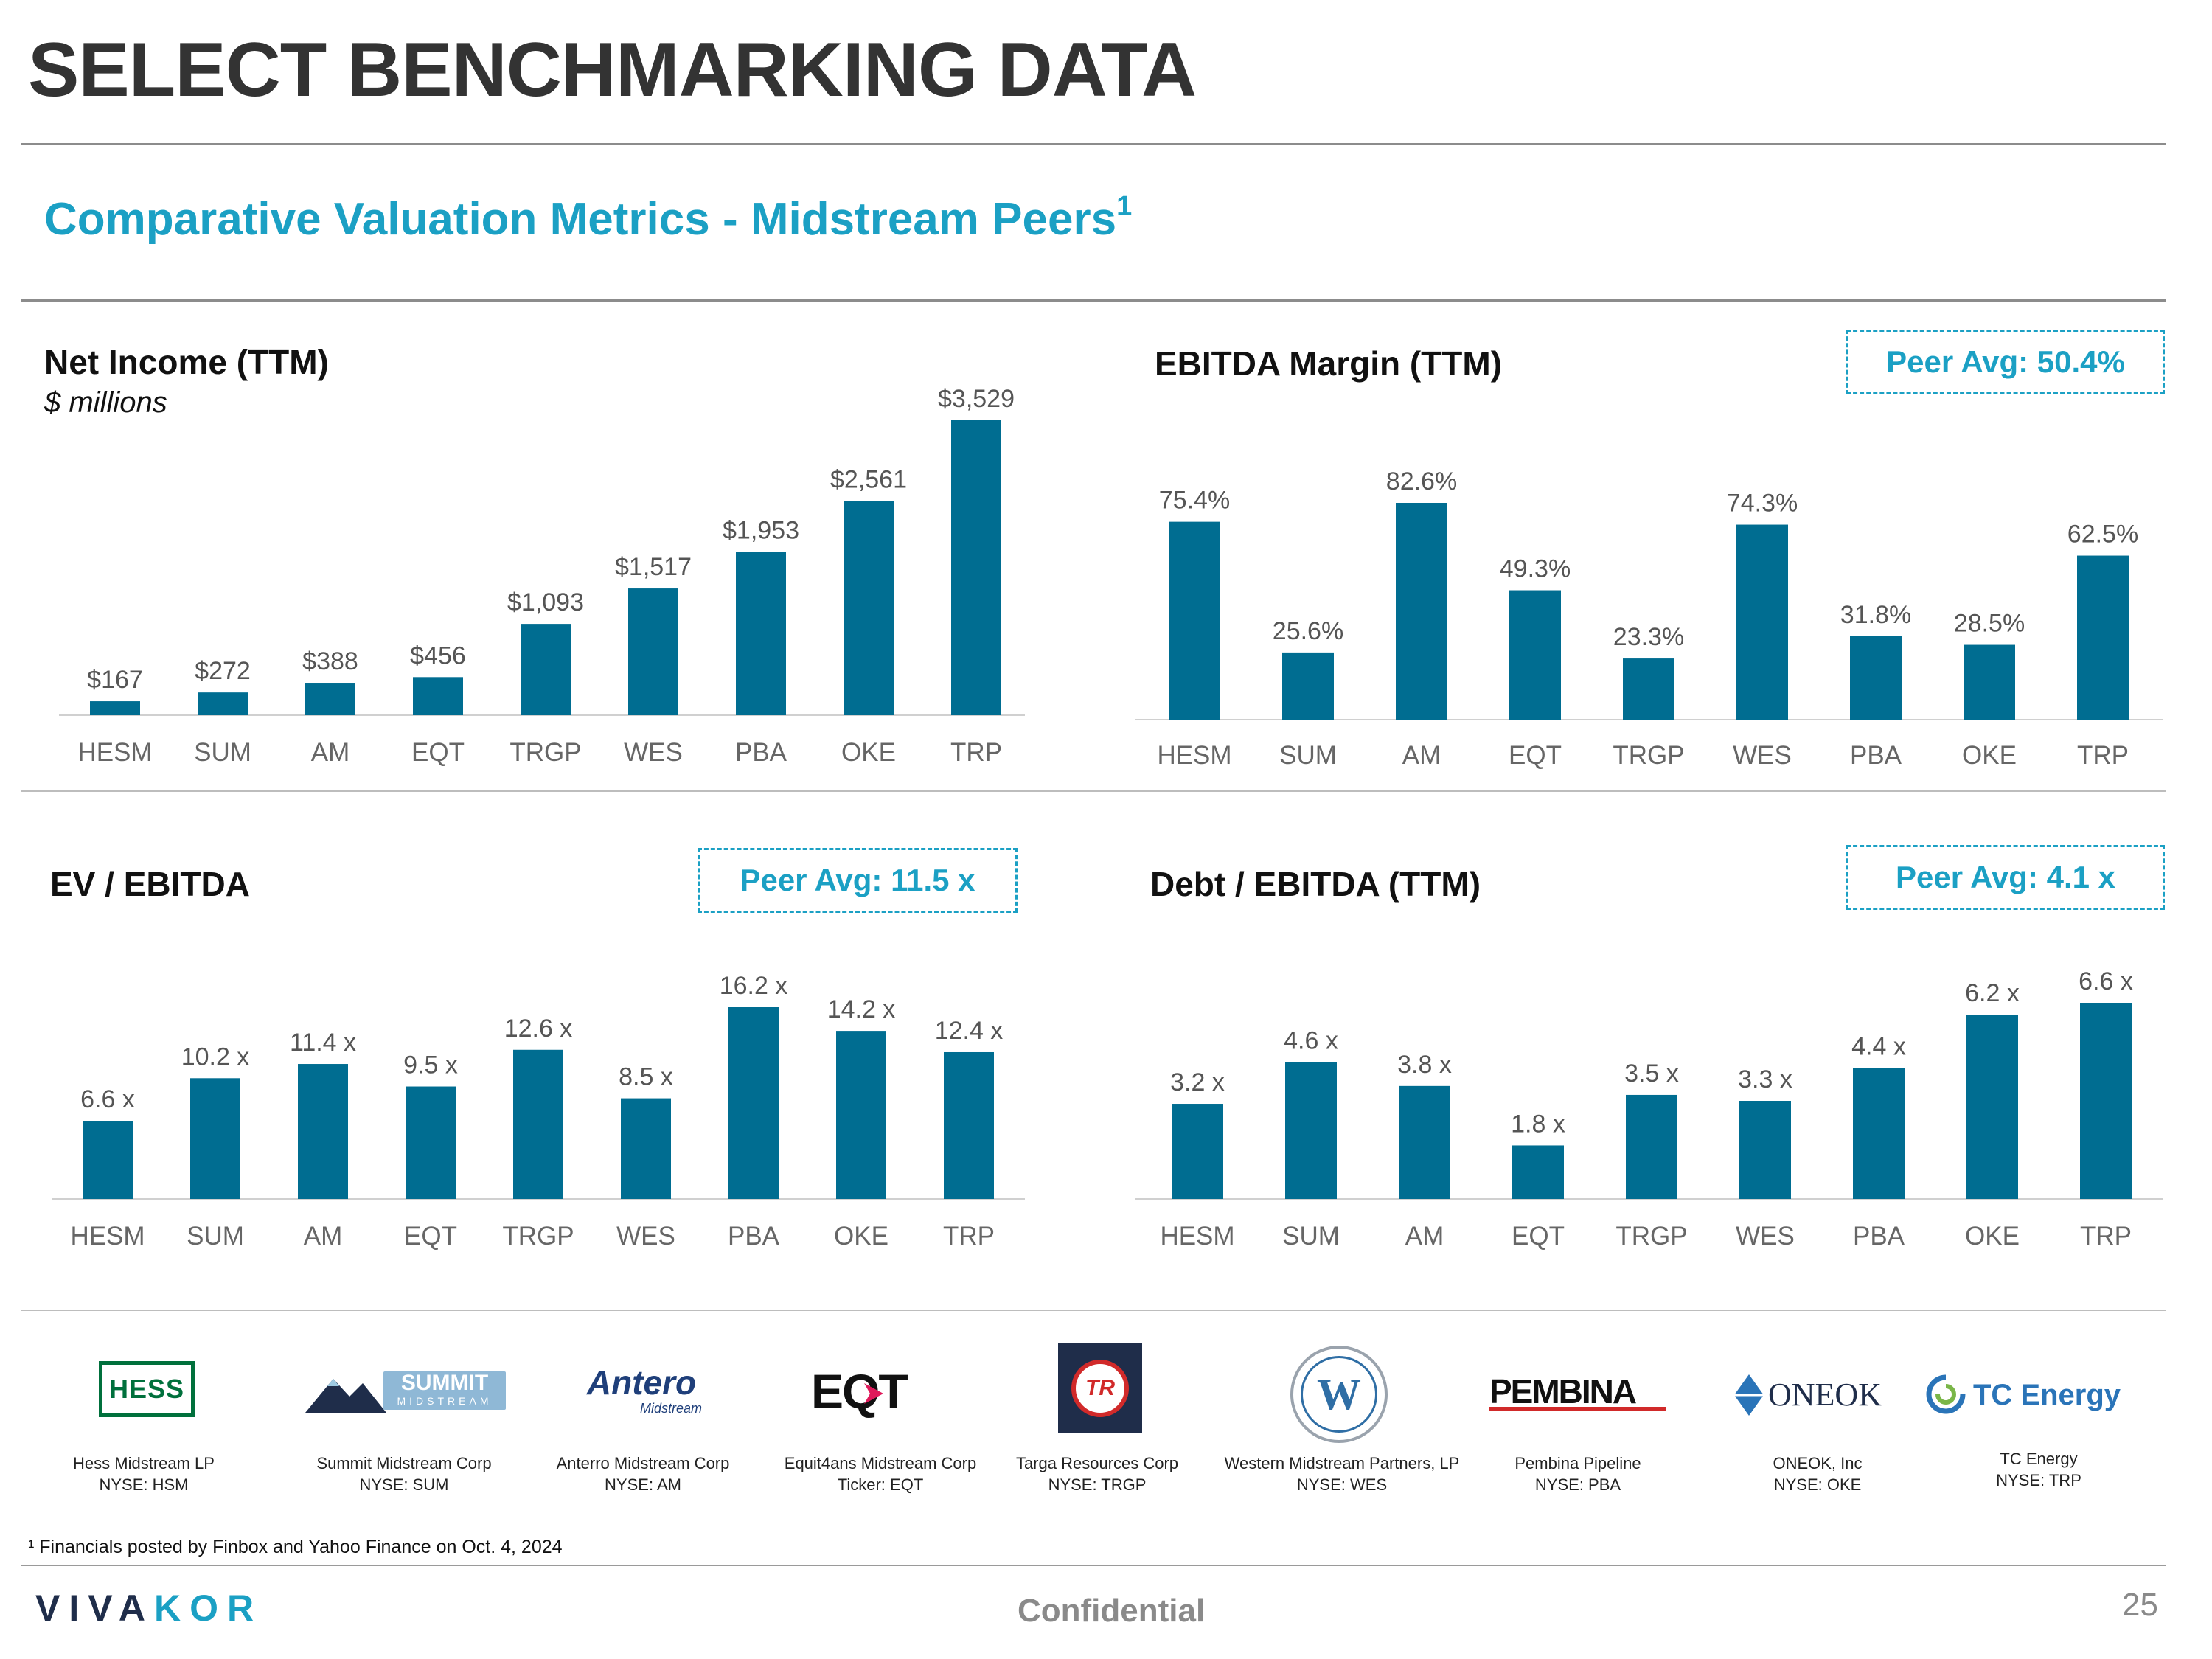  I want to click on debt-ebitda-title: Debt / EBITDA (TTM), so click(1315, 884).